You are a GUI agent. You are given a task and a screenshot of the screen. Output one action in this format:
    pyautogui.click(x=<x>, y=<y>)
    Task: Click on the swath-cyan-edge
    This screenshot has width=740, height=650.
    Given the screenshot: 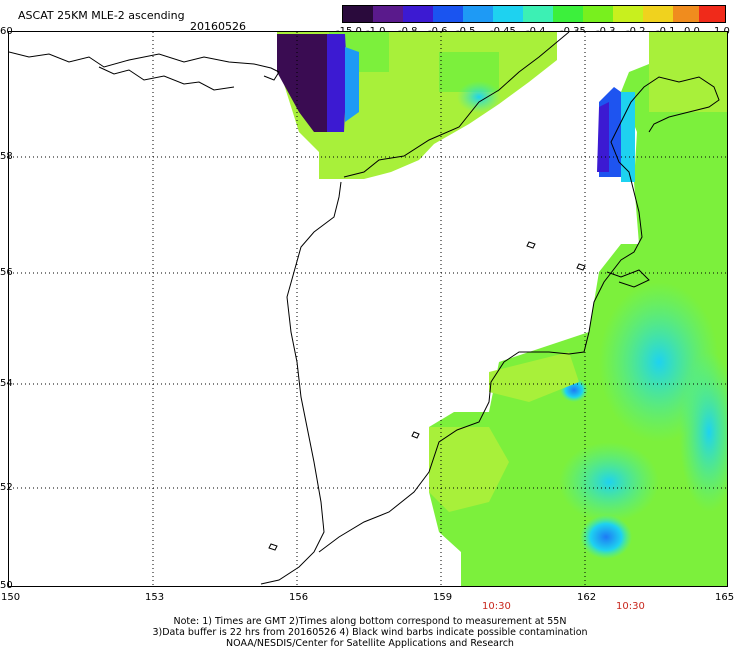 What is the action you would take?
    pyautogui.click(x=628, y=137)
    